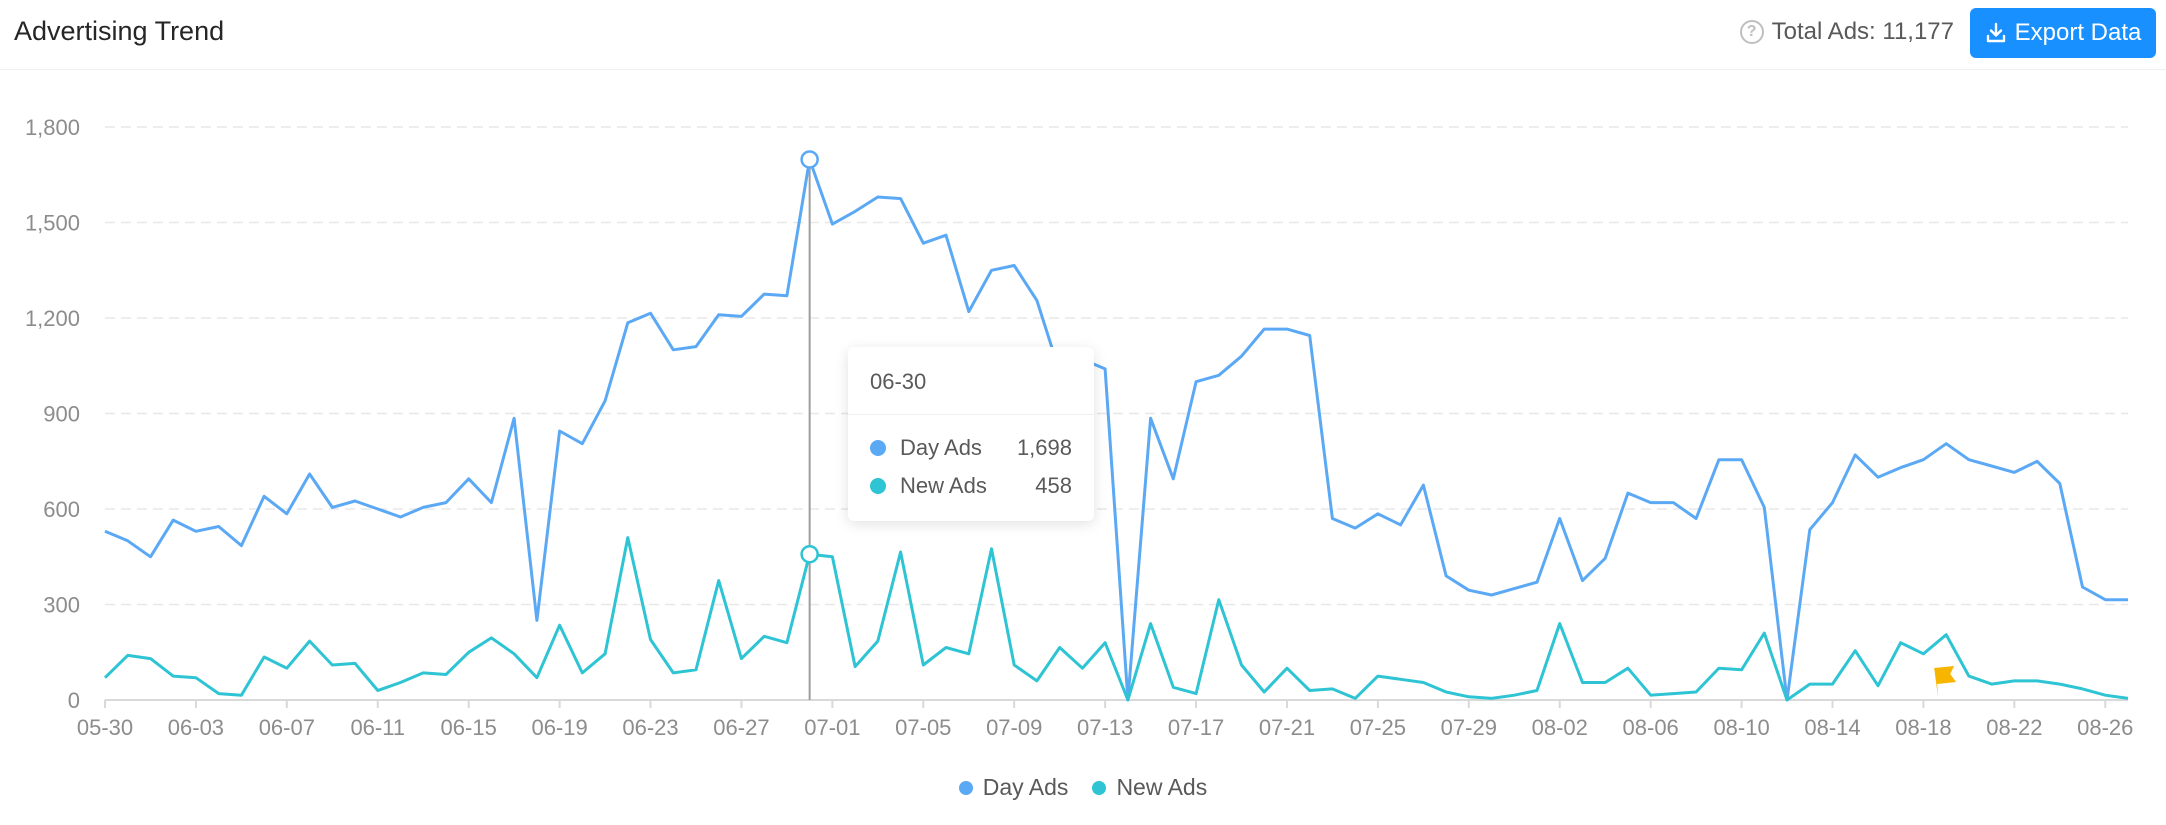 This screenshot has width=2166, height=825. What do you see at coordinates (1196, 727) in the screenshot?
I see `x-tick-label: 07-17` at bounding box center [1196, 727].